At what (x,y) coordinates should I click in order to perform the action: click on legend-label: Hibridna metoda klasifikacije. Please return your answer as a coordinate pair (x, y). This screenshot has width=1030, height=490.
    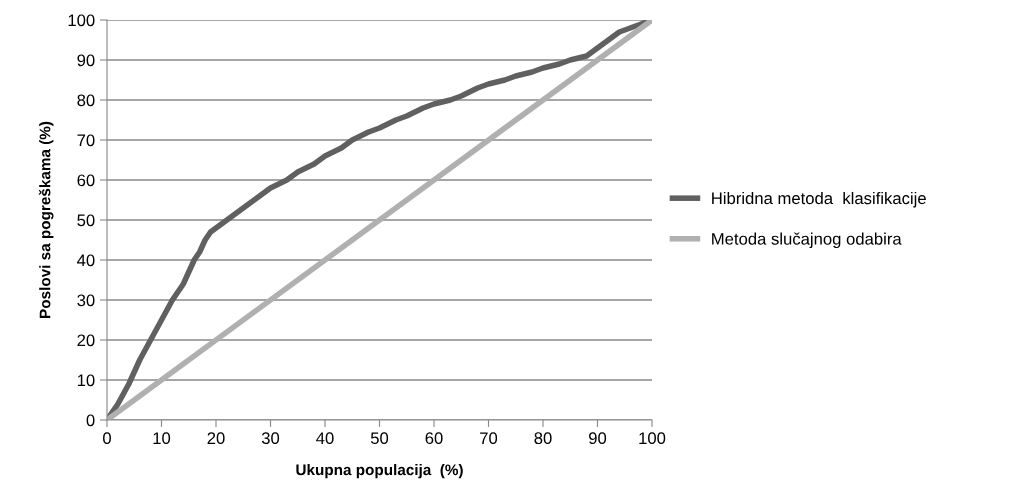
    Looking at the image, I should click on (819, 199).